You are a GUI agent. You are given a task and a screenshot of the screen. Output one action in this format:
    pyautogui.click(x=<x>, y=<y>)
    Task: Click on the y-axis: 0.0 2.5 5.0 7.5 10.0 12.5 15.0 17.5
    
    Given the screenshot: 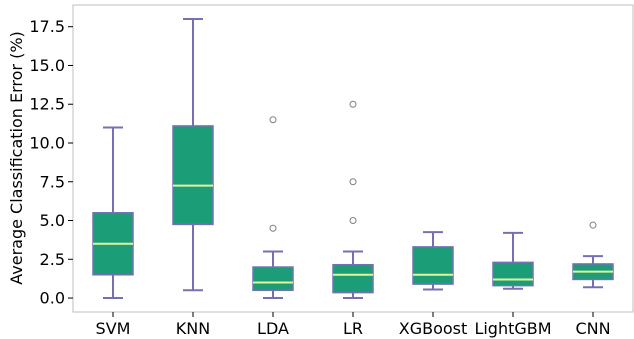 What is the action you would take?
    pyautogui.click(x=51, y=162)
    